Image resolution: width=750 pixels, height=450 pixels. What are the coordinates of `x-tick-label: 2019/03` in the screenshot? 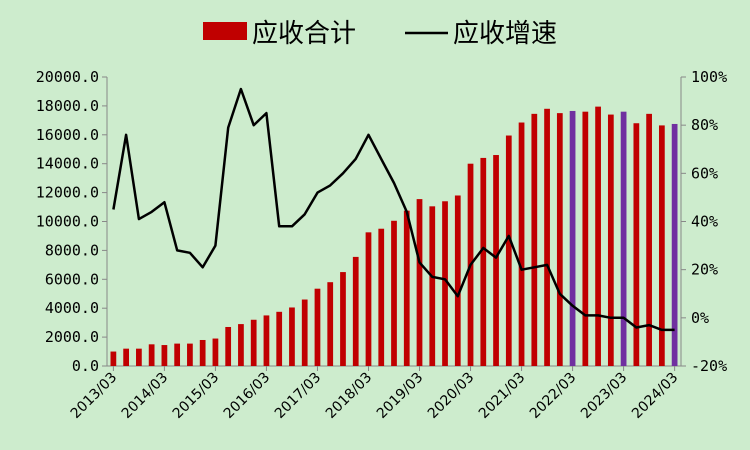 It's located at (400, 396).